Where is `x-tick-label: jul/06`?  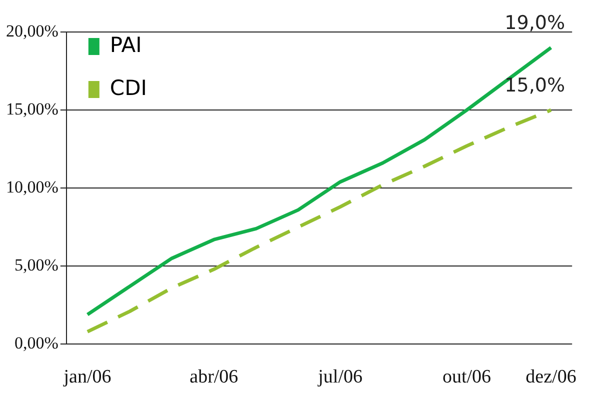
x-tick-label: jul/06 is located at coordinates (339, 377).